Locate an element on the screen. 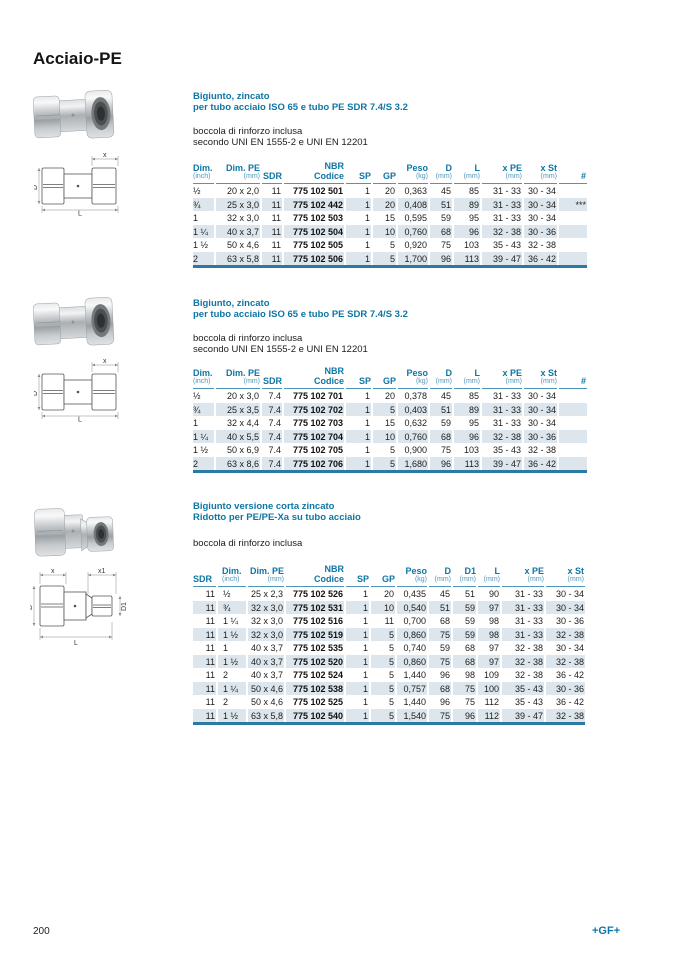 Image resolution: width=678 pixels, height=959 pixels. cell: 1 ¼ is located at coordinates (204, 231).